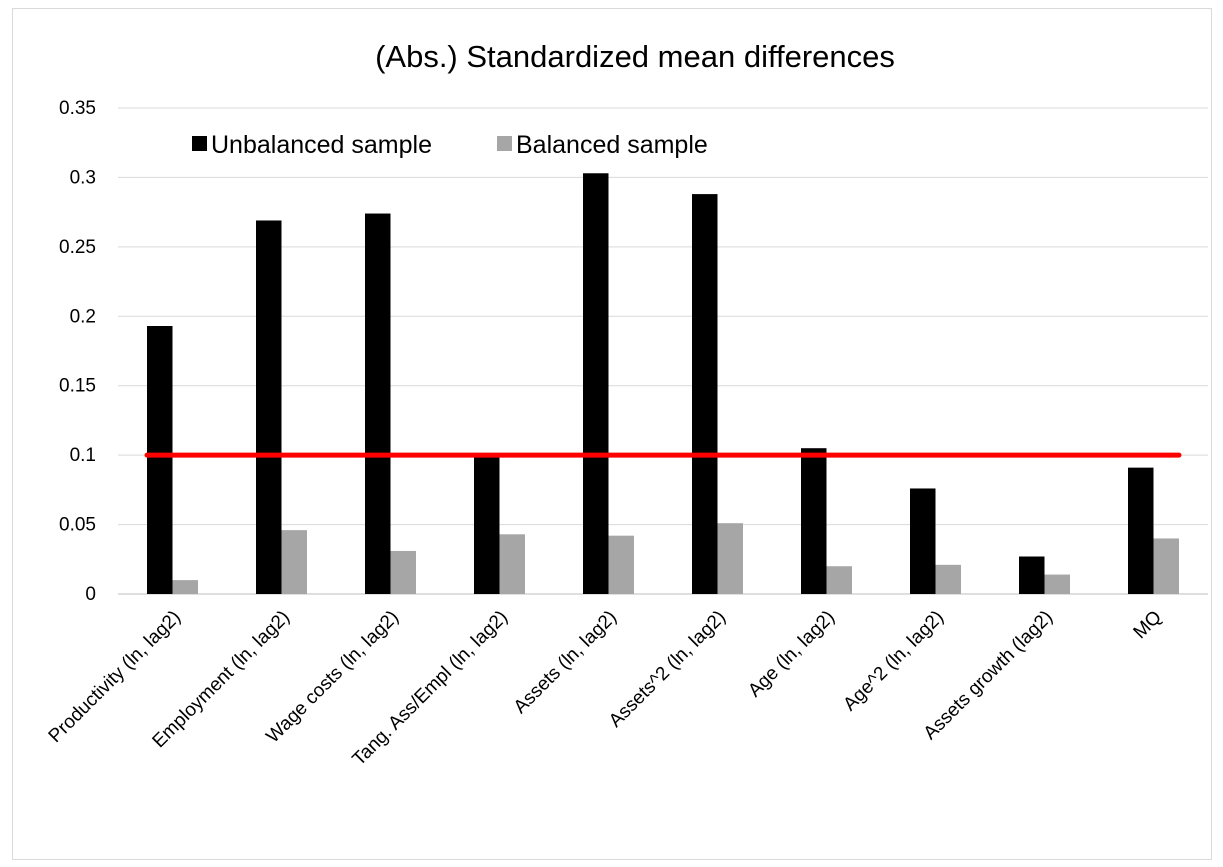  What do you see at coordinates (83, 316) in the screenshot?
I see `y-tick-label: 0.2` at bounding box center [83, 316].